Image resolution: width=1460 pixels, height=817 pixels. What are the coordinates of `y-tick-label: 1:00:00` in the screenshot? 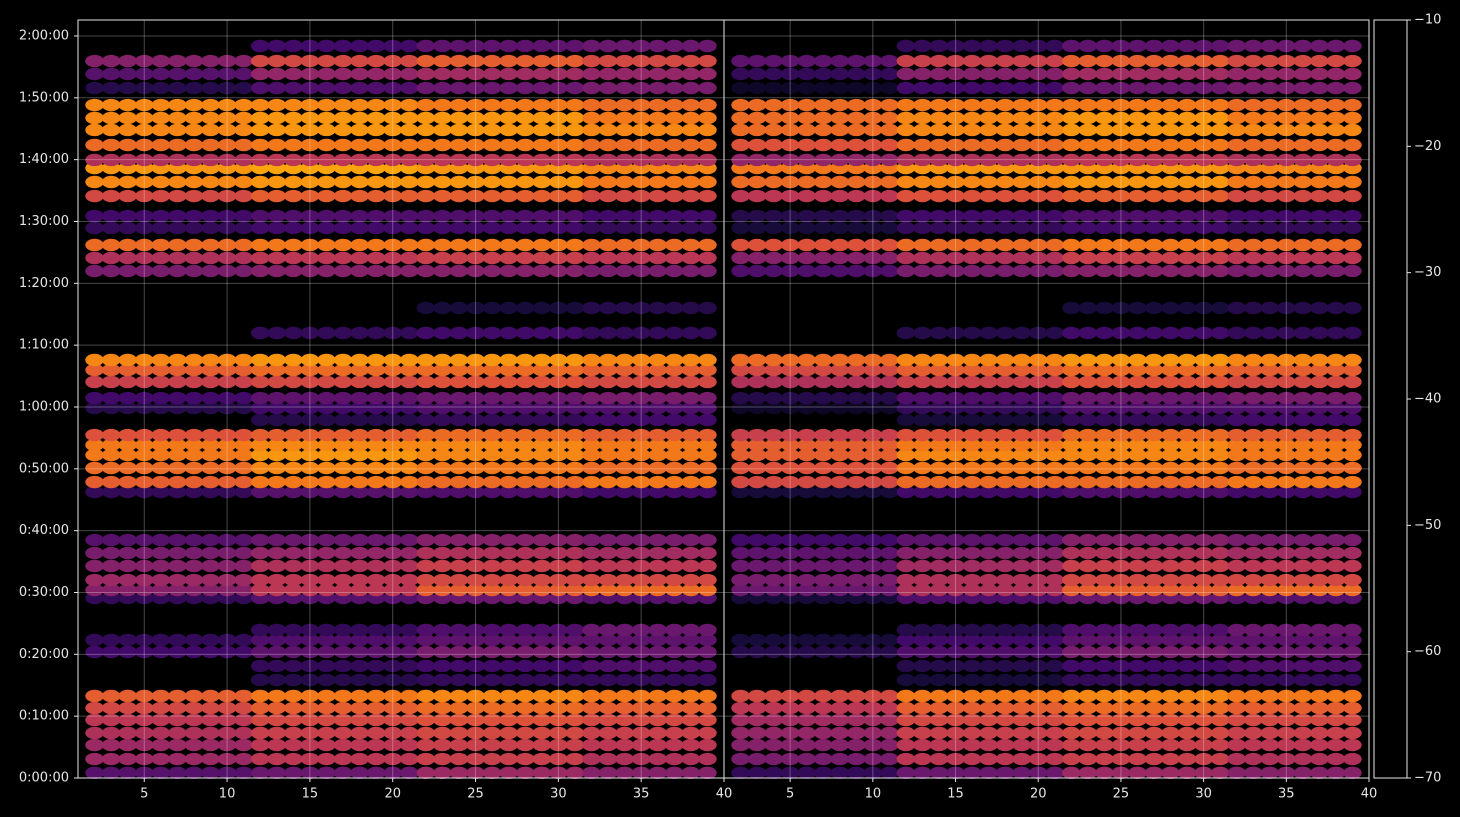 It's located at (44, 406).